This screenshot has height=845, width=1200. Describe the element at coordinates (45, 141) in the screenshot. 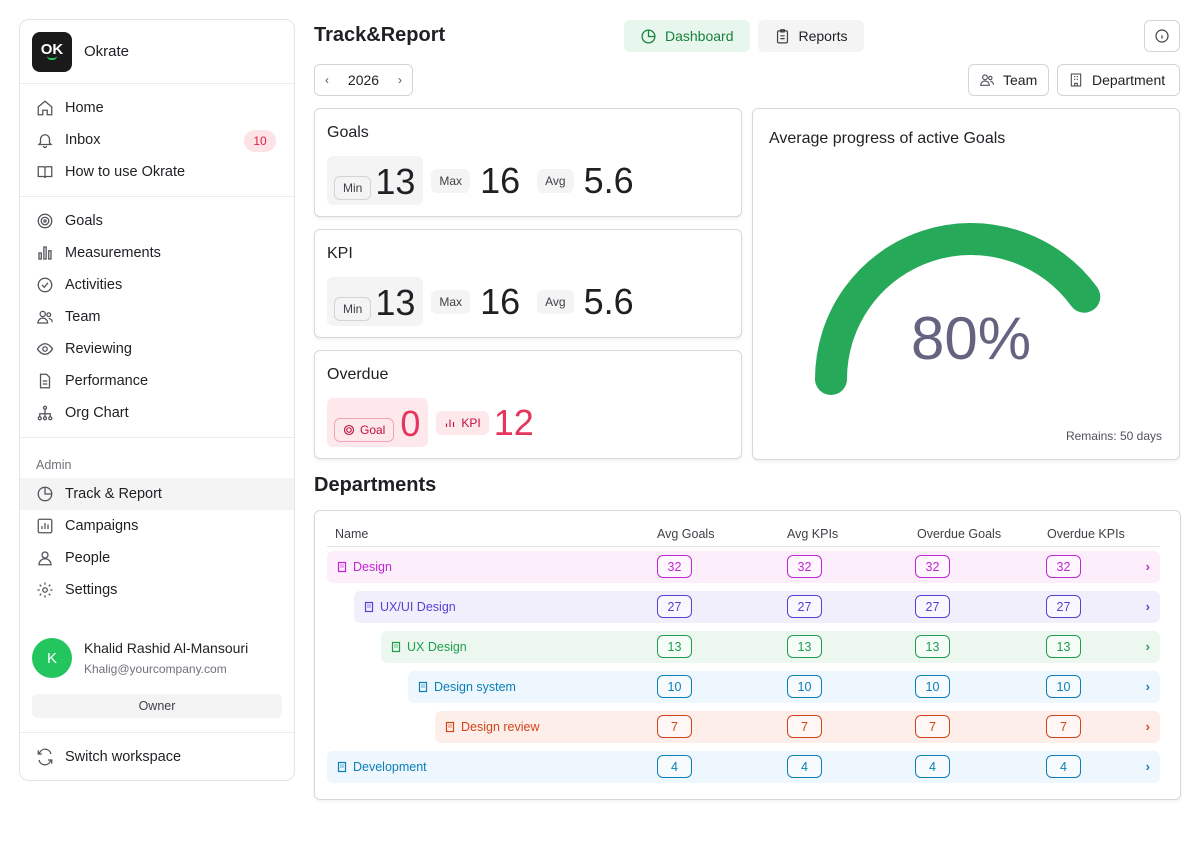

I see `bell-icon` at that location.